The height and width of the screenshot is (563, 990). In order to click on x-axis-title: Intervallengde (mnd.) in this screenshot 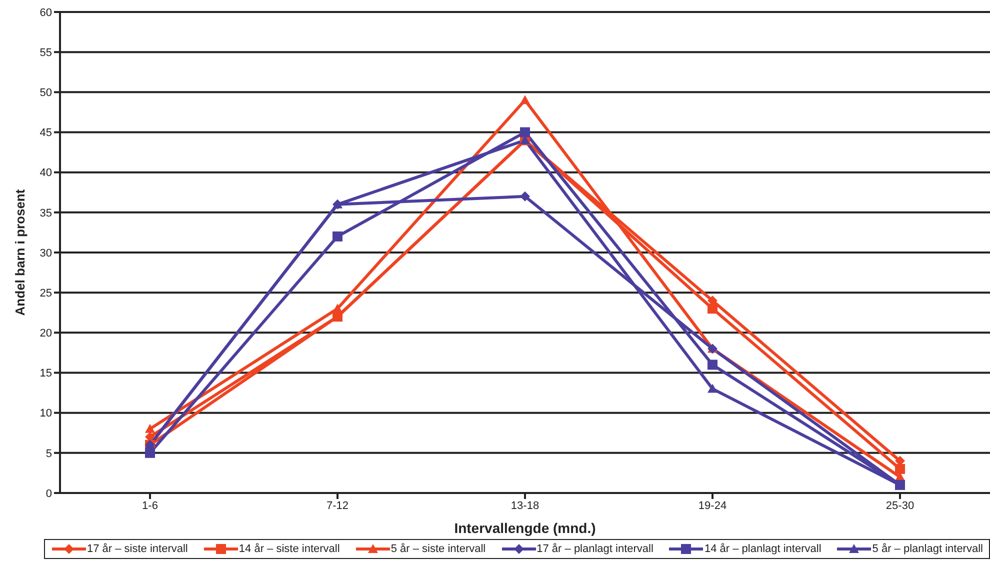, I will do `click(525, 528)`.